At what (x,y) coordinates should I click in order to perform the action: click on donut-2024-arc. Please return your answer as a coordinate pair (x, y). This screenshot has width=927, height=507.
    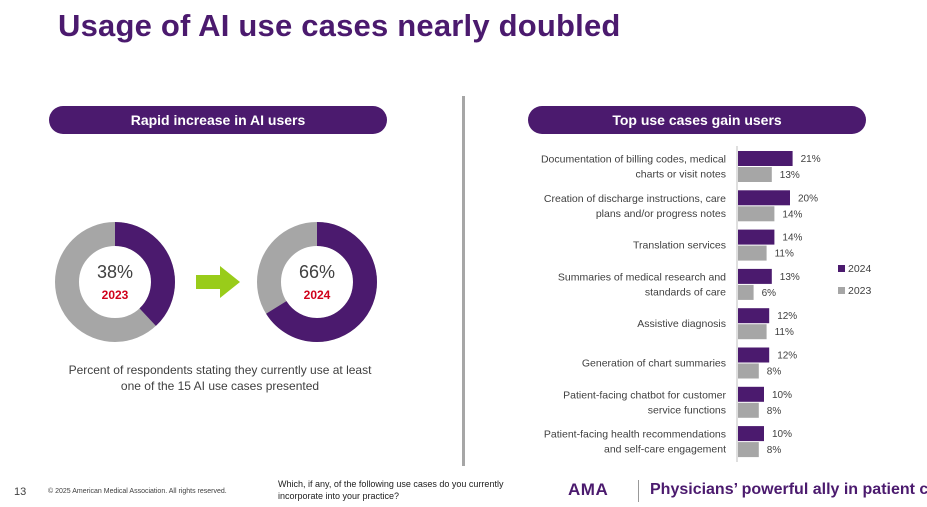
    Looking at the image, I should click on (317, 282).